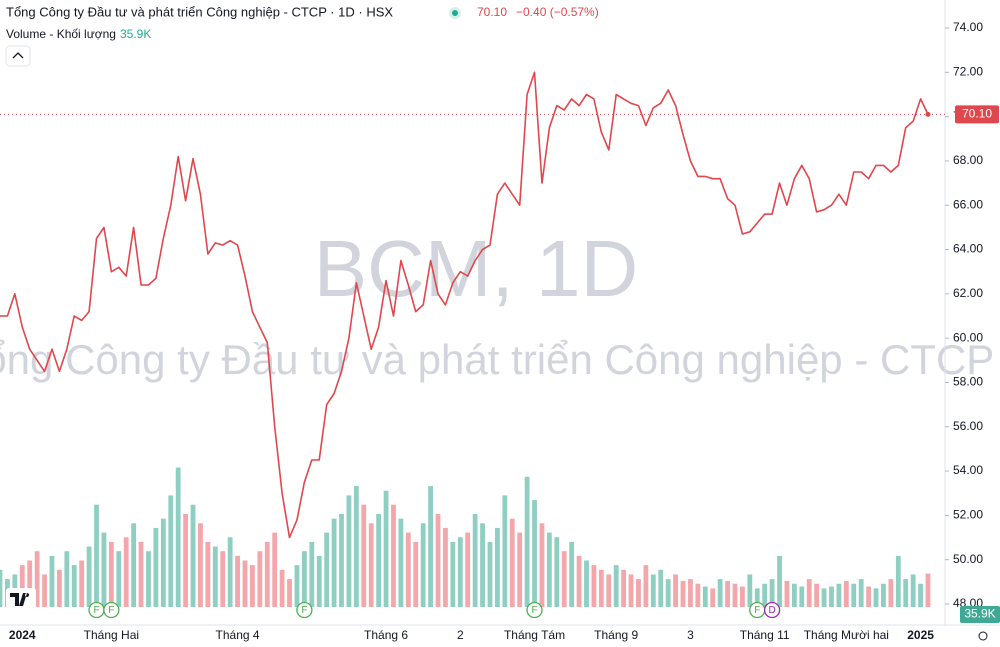 This screenshot has width=1000, height=647. I want to click on y-tick-label: 52.00, so click(968, 515).